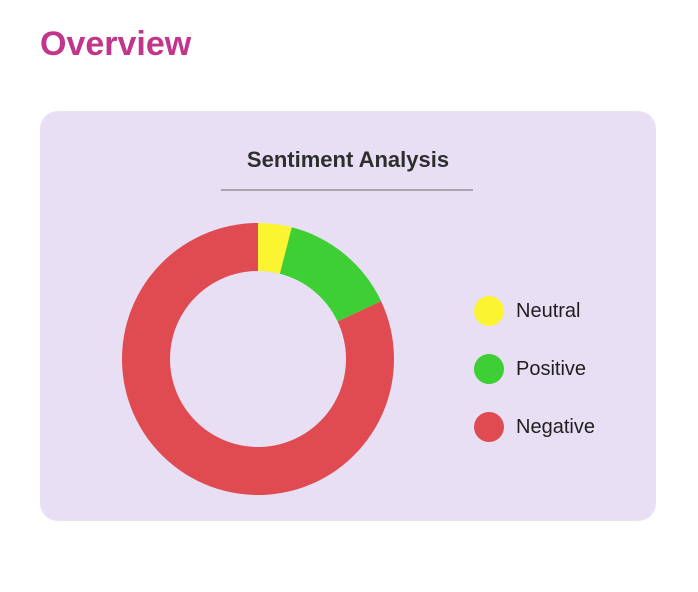 The width and height of the screenshot is (698, 592). I want to click on page-title: Overview, so click(116, 44).